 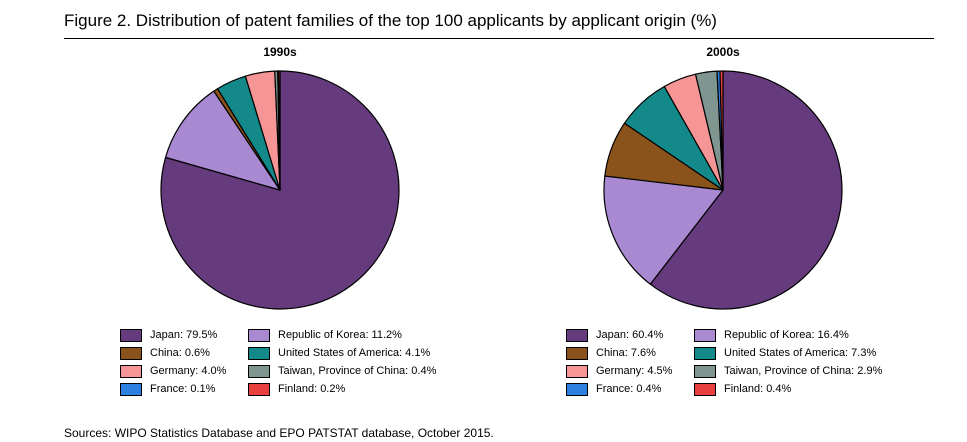 I want to click on legend-item: France: 0.1%, so click(x=184, y=389).